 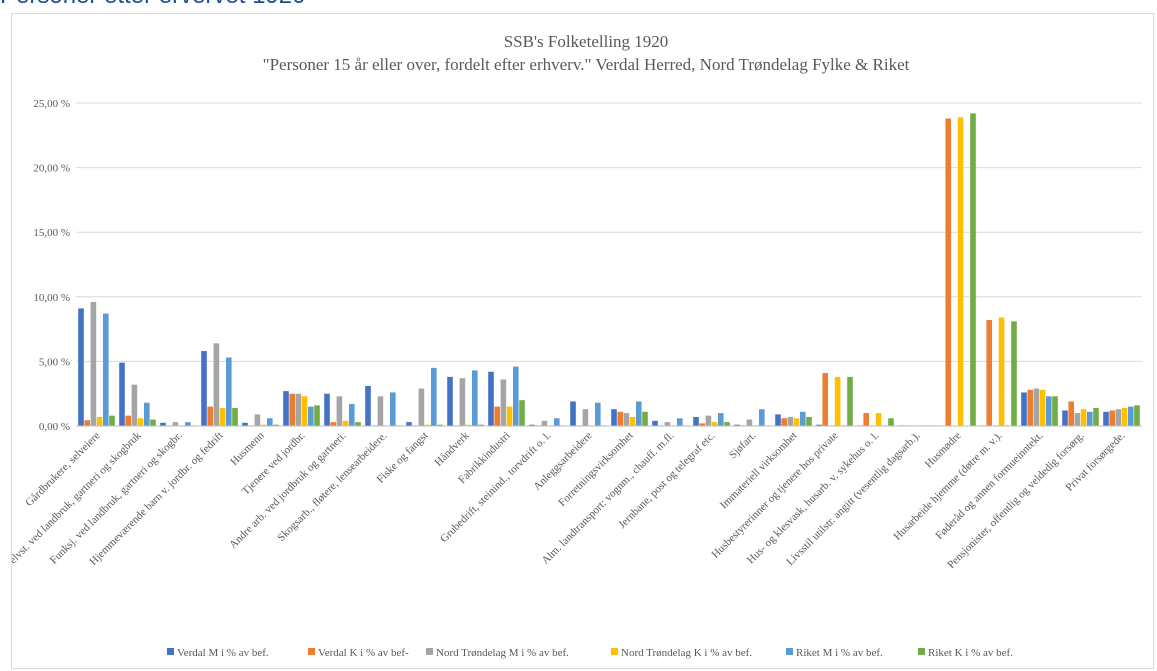 I want to click on y-tick-label: 15,00 %, so click(x=51, y=233).